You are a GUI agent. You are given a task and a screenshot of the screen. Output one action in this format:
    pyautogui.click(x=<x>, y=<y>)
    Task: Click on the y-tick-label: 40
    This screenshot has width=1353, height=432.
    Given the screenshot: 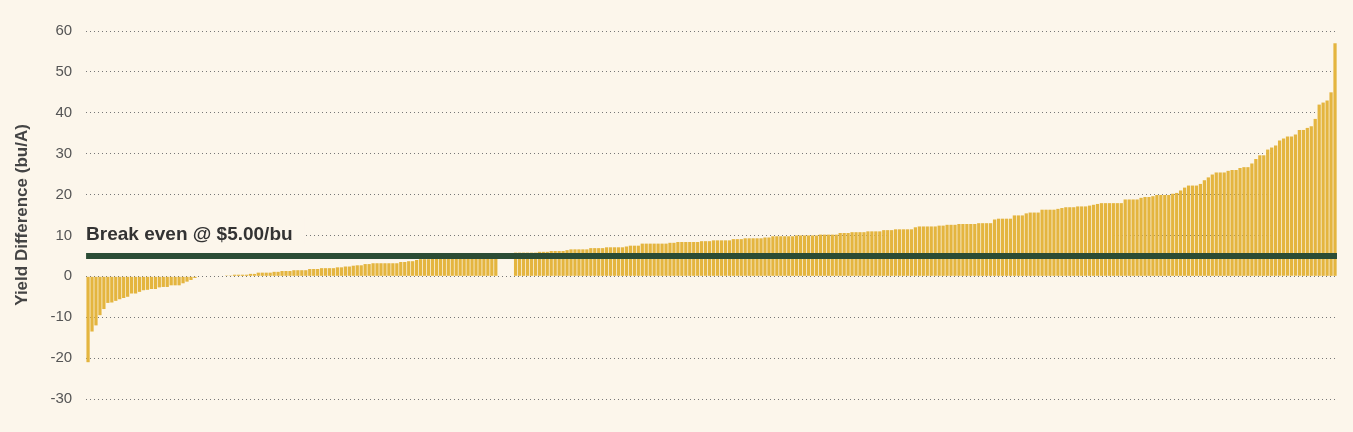 What is the action you would take?
    pyautogui.click(x=64, y=111)
    